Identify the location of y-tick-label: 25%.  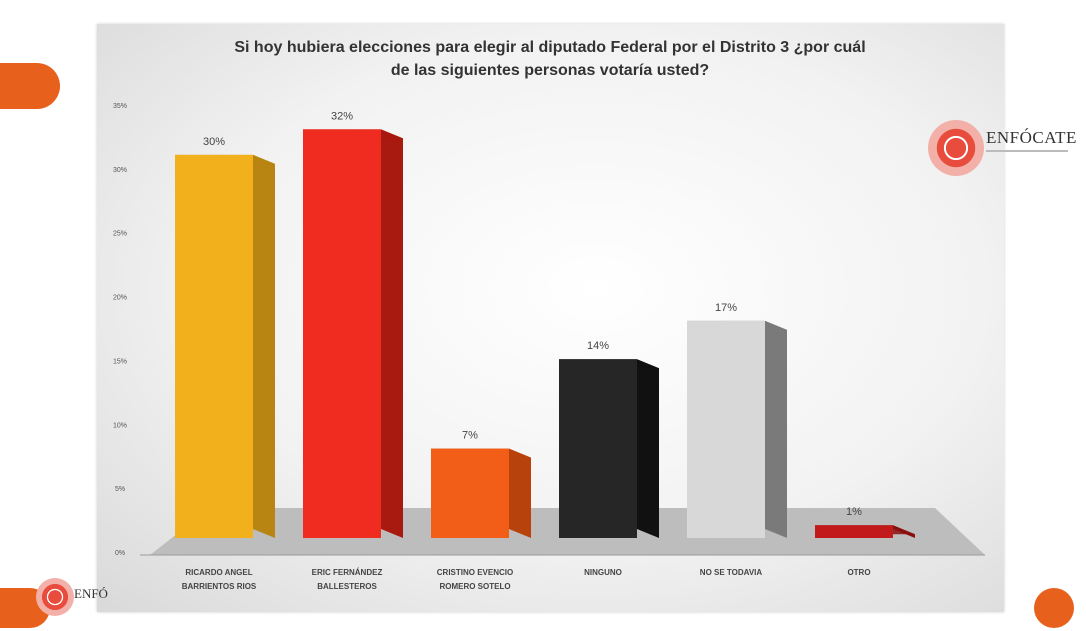
(120, 234).